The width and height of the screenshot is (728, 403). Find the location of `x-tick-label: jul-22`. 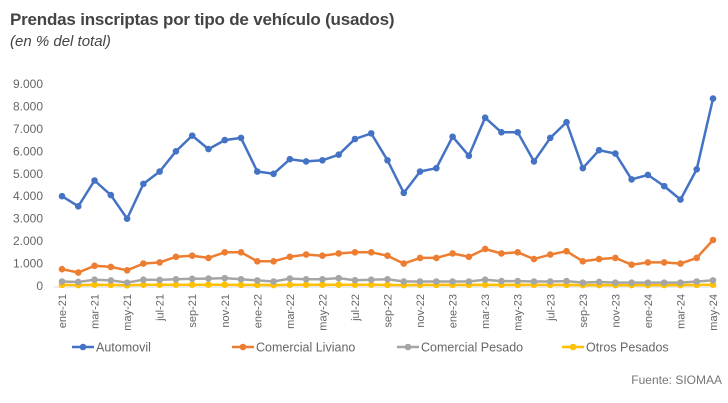

x-tick-label: jul-22 is located at coordinates (356, 308).